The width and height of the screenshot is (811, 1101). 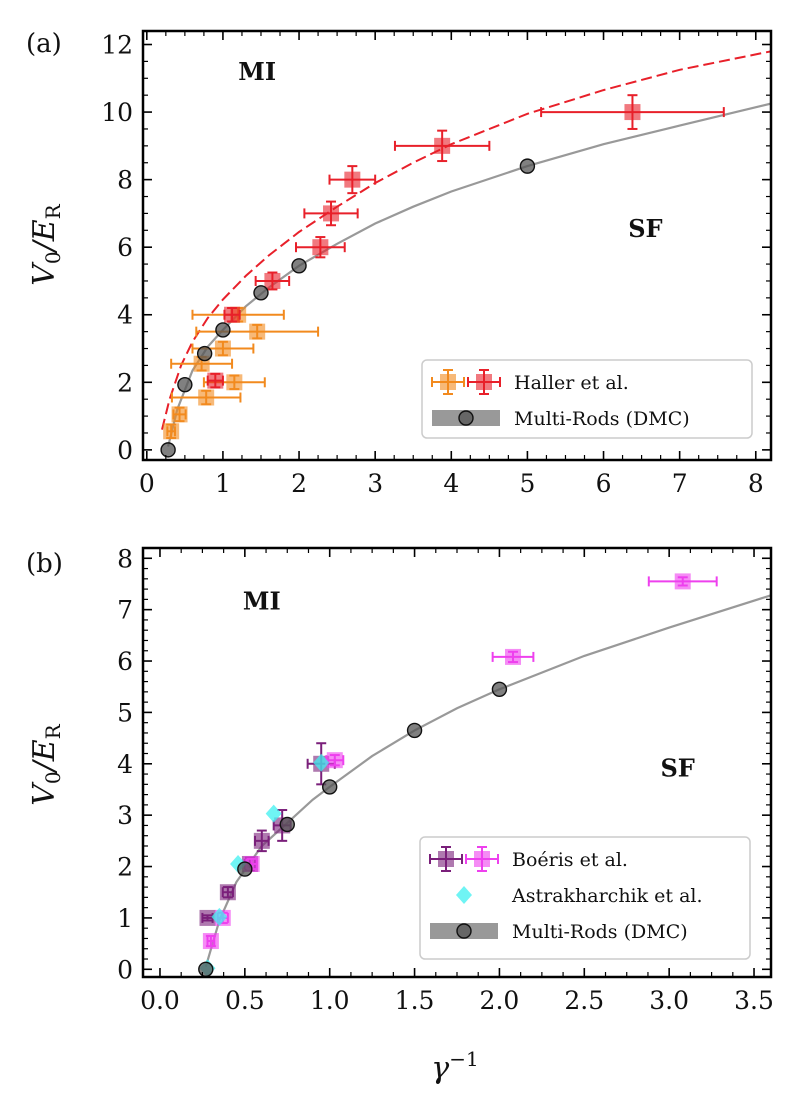 What do you see at coordinates (117, 45) in the screenshot?
I see `y-tick-label: 12` at bounding box center [117, 45].